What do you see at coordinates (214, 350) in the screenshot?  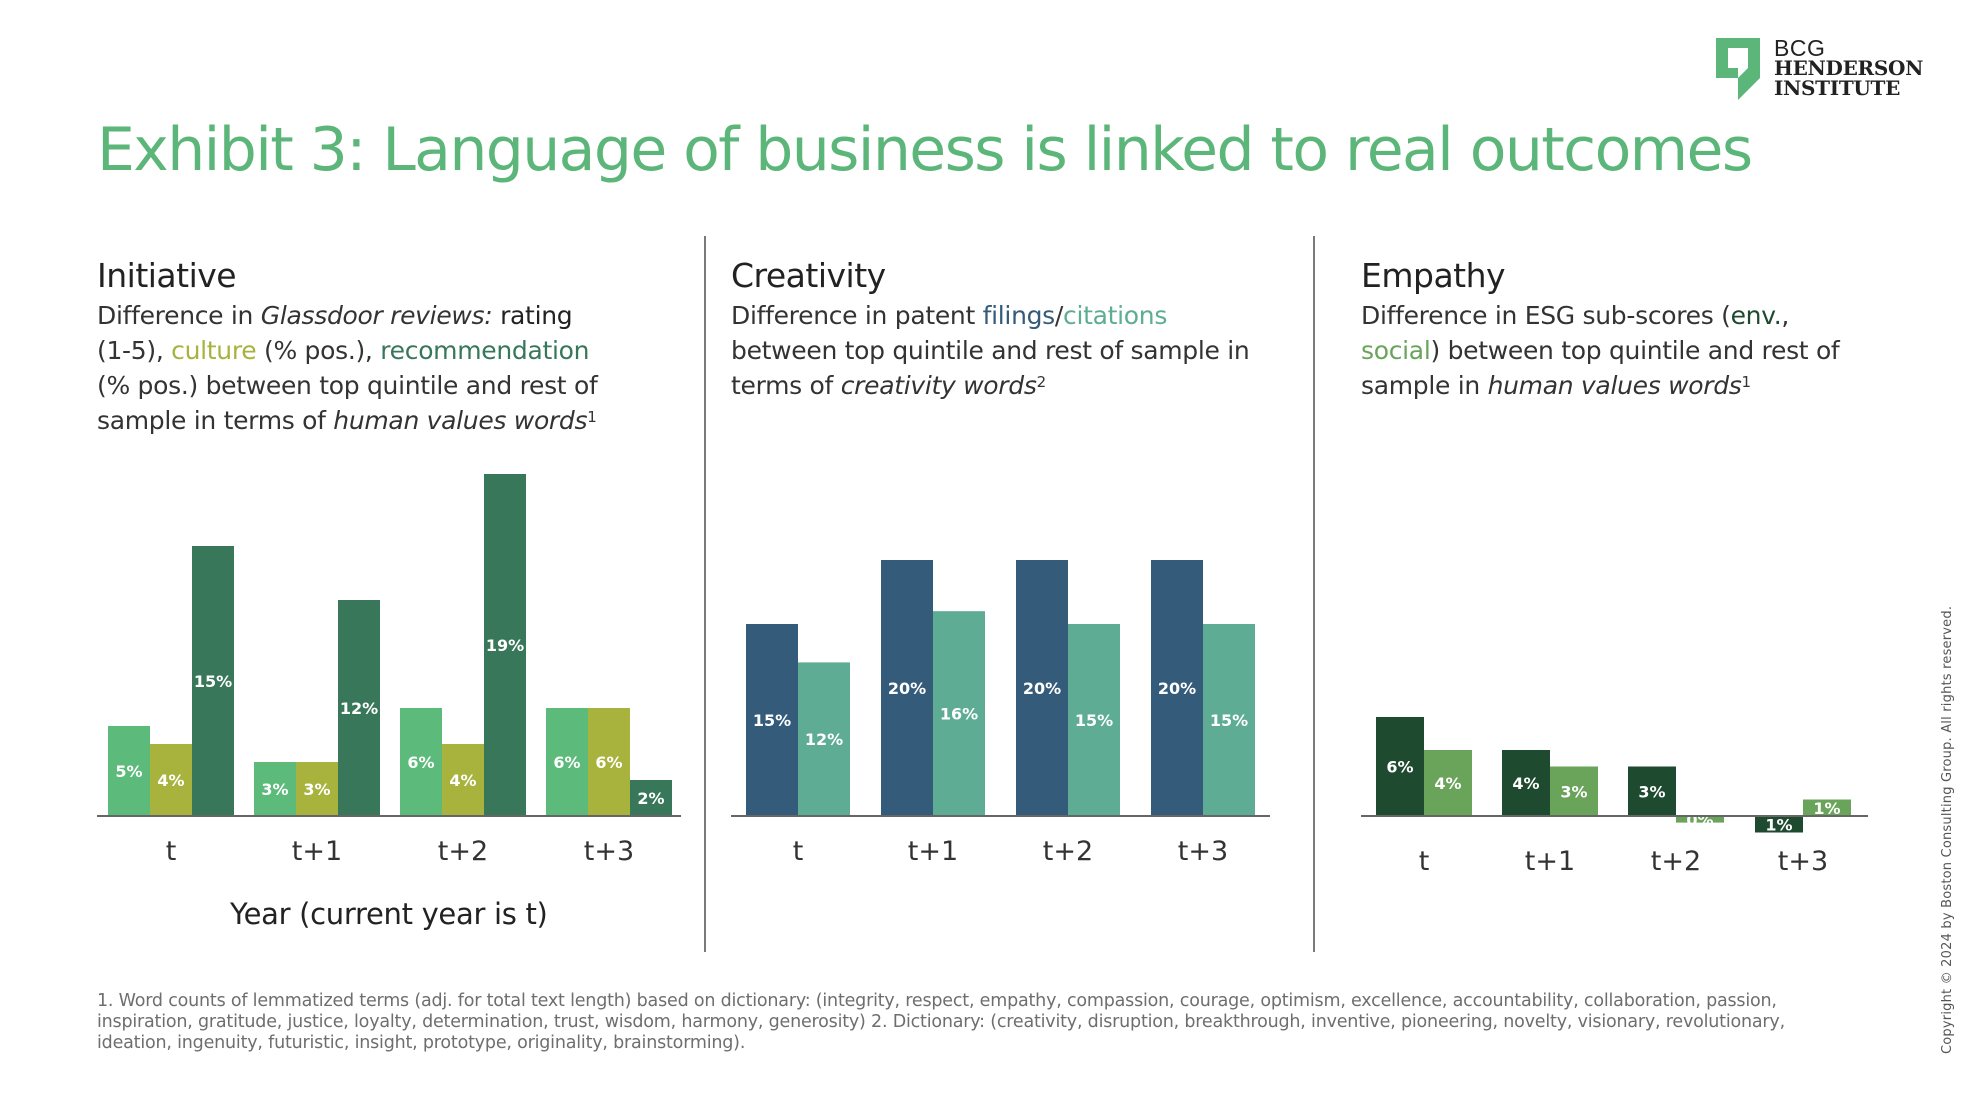 I see `legend-culture: culture` at bounding box center [214, 350].